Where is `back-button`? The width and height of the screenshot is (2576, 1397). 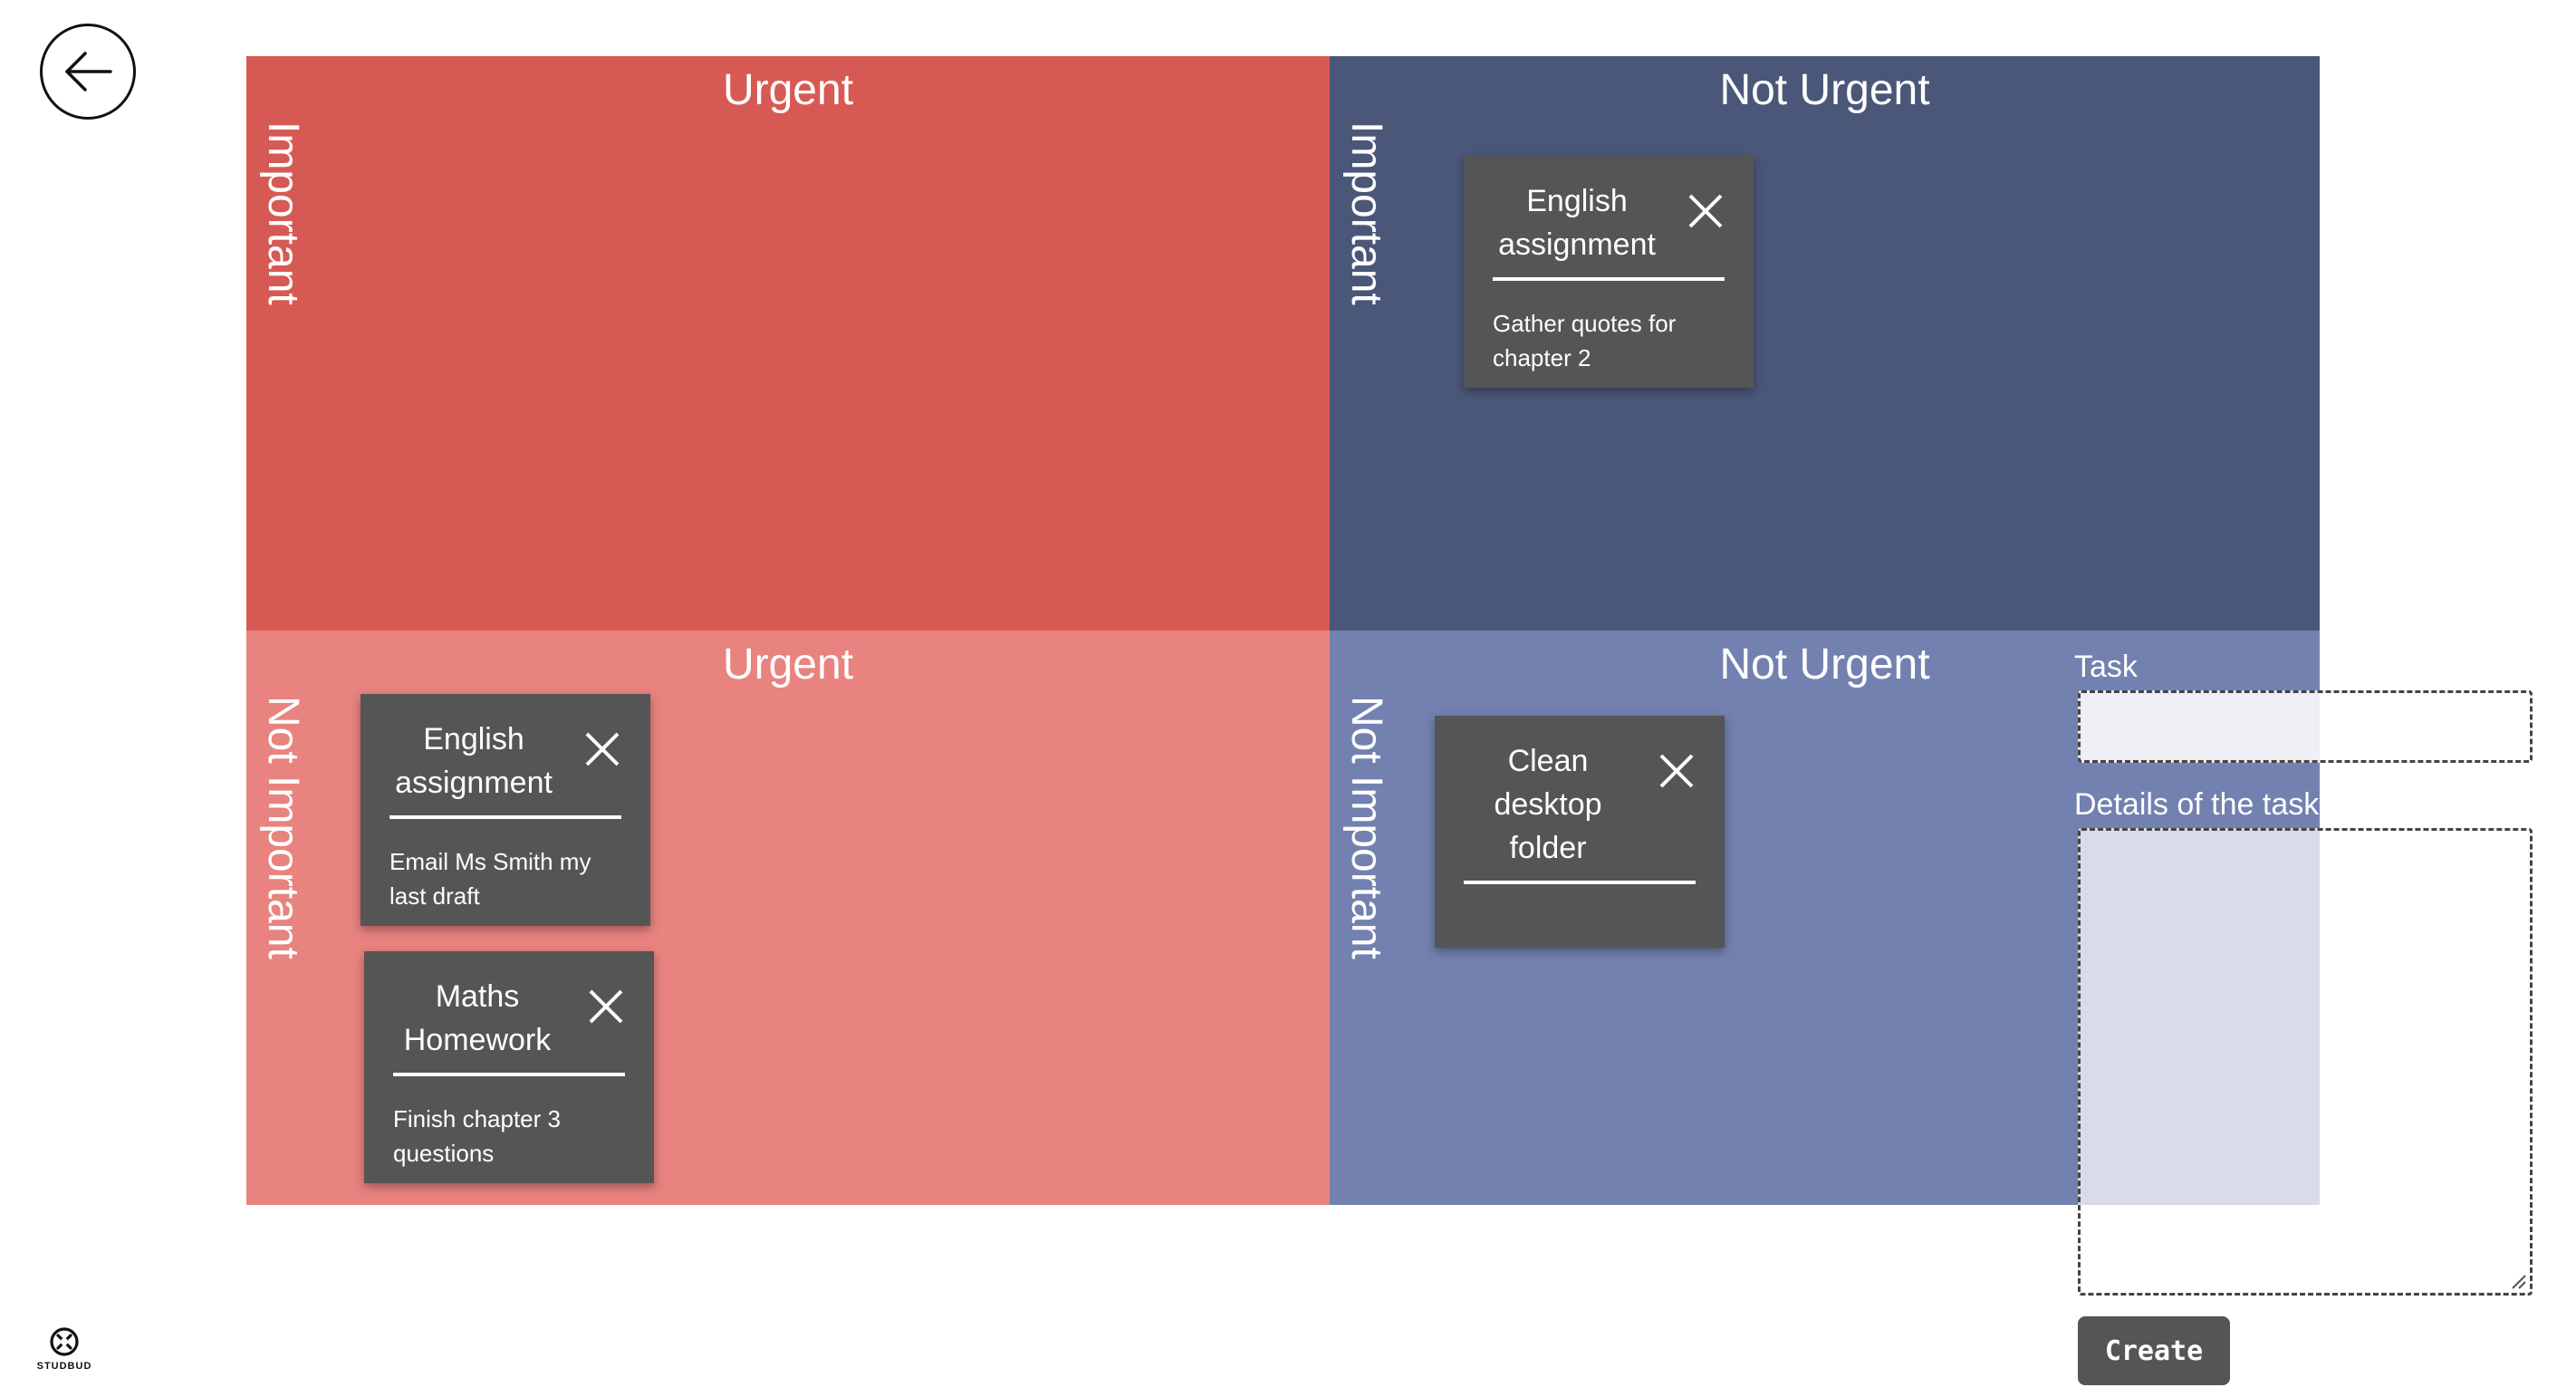
back-button is located at coordinates (88, 72).